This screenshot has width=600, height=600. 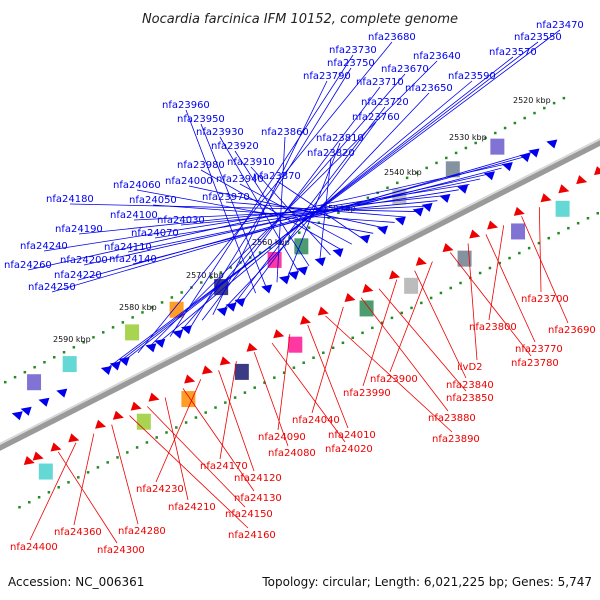 What do you see at coordinates (538, 37) in the screenshot?
I see `forward-gene-label: nfa23550` at bounding box center [538, 37].